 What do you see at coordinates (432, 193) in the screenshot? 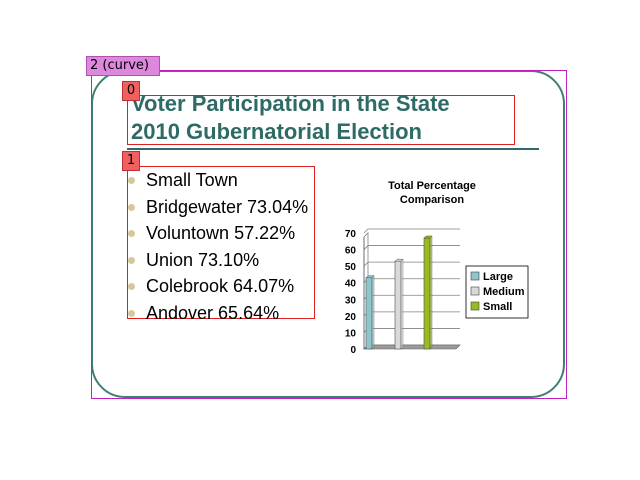
I see `chart-title: Total Percentage Comparison` at bounding box center [432, 193].